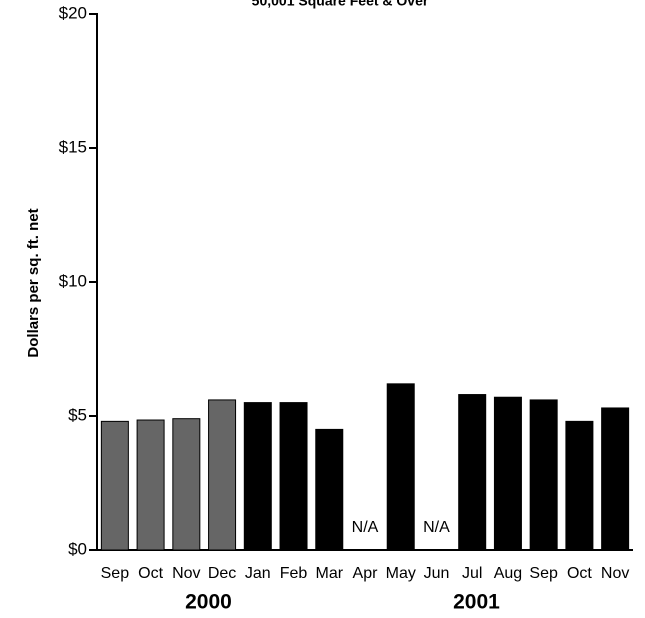 Image resolution: width=645 pixels, height=618 pixels. I want to click on y-tick-label: $10, so click(73, 280).